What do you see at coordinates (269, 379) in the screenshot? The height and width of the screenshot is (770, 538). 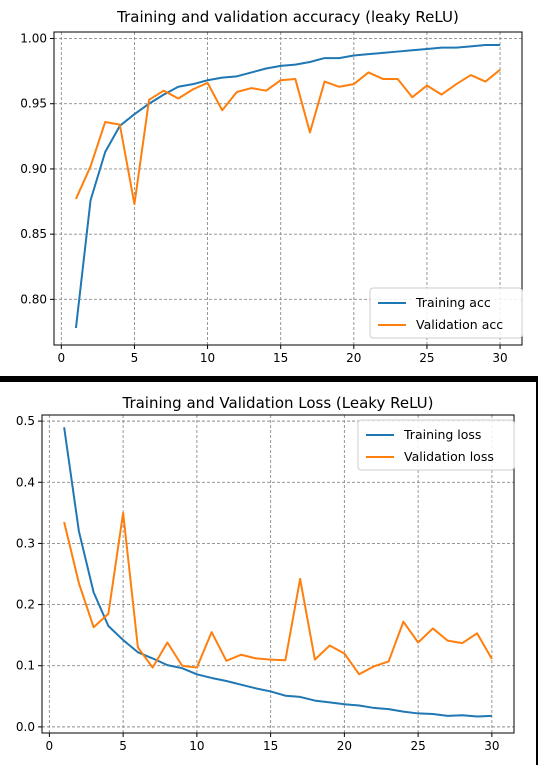 I see `panel-divider` at bounding box center [269, 379].